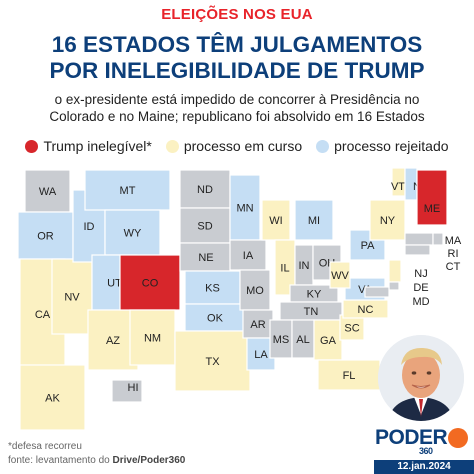  I want to click on state-ak, so click(52, 397).